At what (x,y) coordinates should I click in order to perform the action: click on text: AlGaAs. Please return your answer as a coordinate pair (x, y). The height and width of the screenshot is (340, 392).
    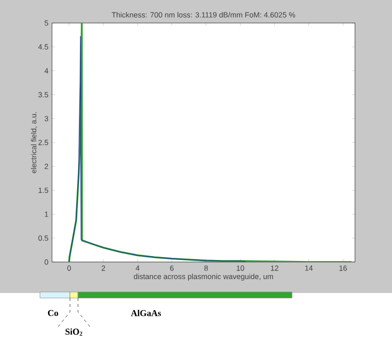
    Looking at the image, I should click on (145, 313).